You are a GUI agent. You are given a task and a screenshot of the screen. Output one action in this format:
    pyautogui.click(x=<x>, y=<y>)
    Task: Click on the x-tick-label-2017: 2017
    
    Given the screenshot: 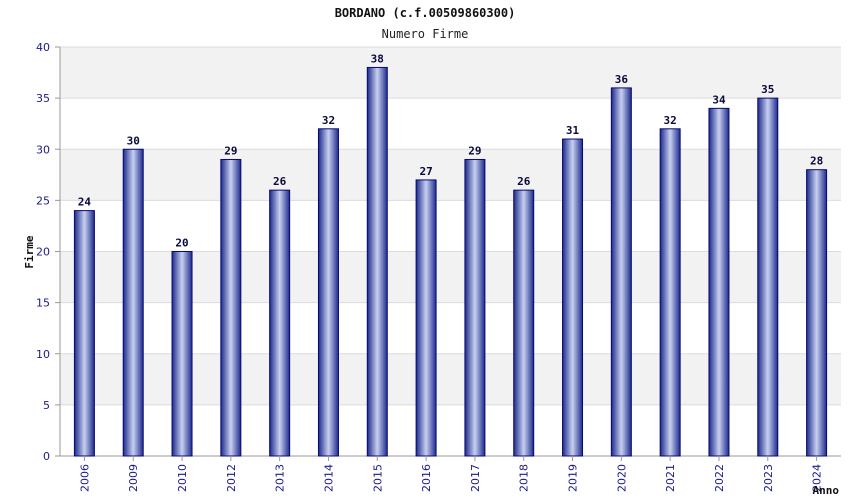 What is the action you would take?
    pyautogui.click(x=475, y=478)
    